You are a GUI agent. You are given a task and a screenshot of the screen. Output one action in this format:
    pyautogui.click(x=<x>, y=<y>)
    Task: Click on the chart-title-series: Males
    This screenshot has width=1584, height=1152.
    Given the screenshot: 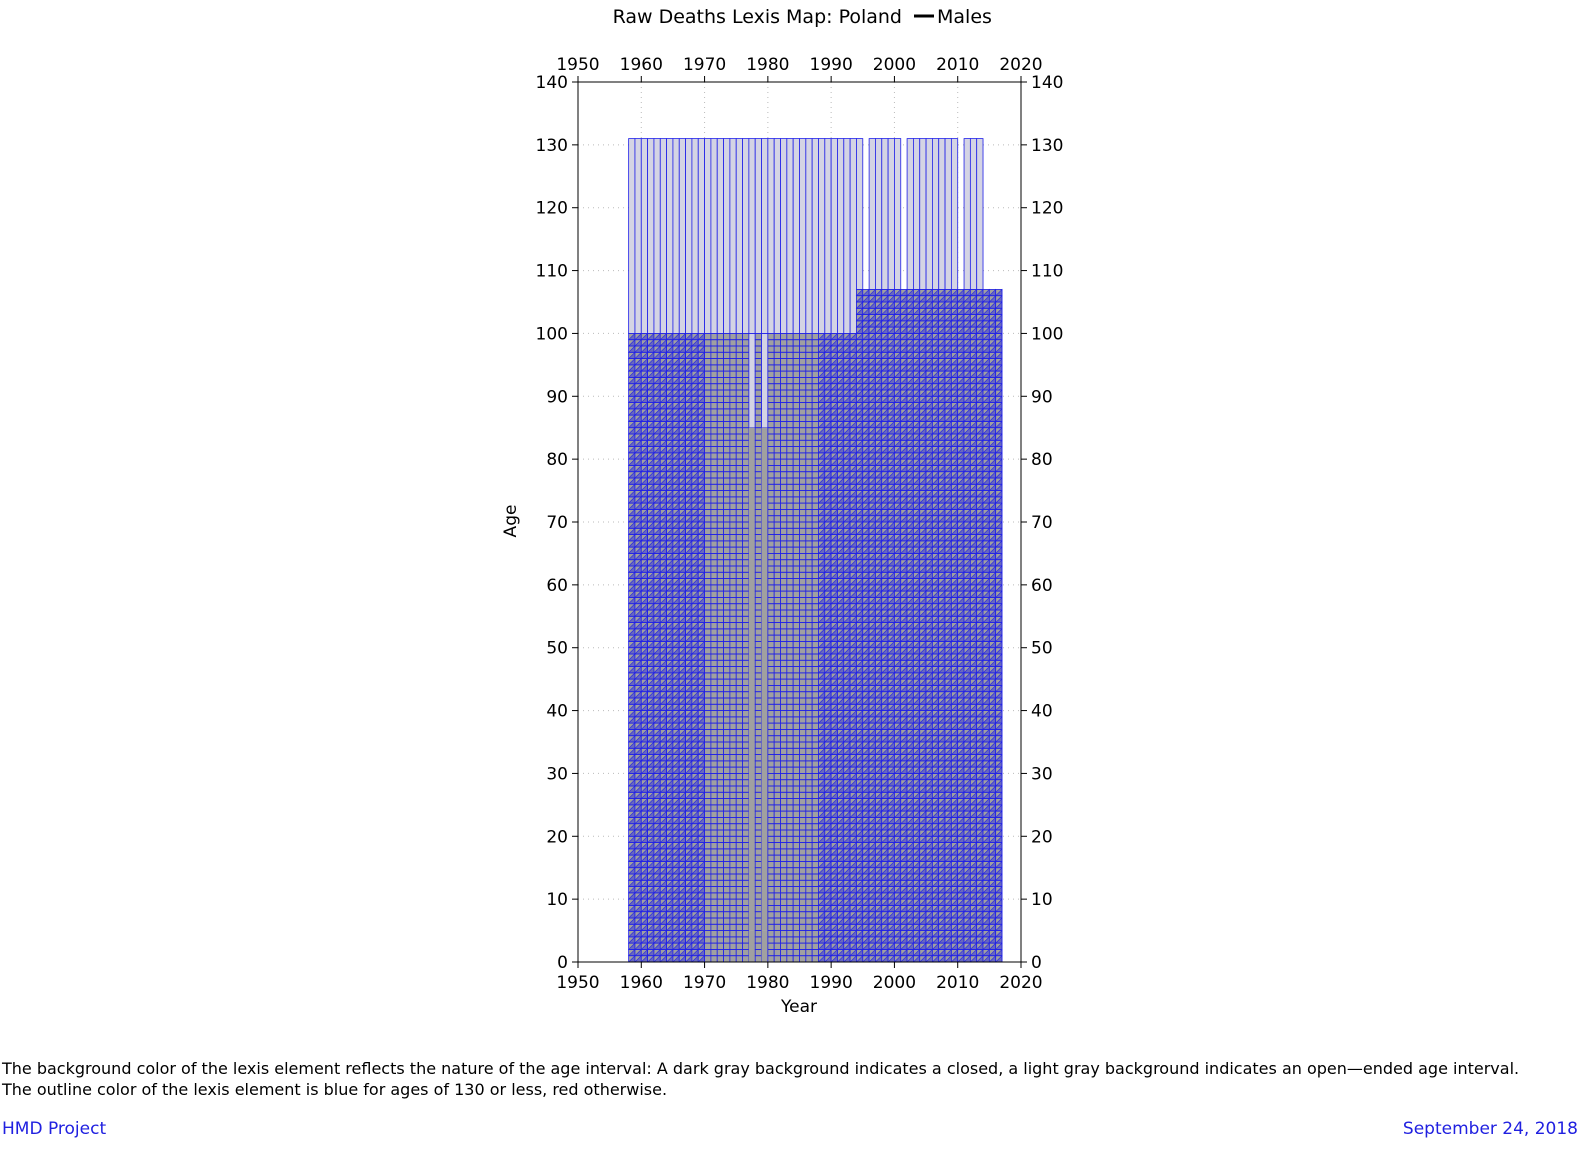 What is the action you would take?
    pyautogui.click(x=964, y=17)
    